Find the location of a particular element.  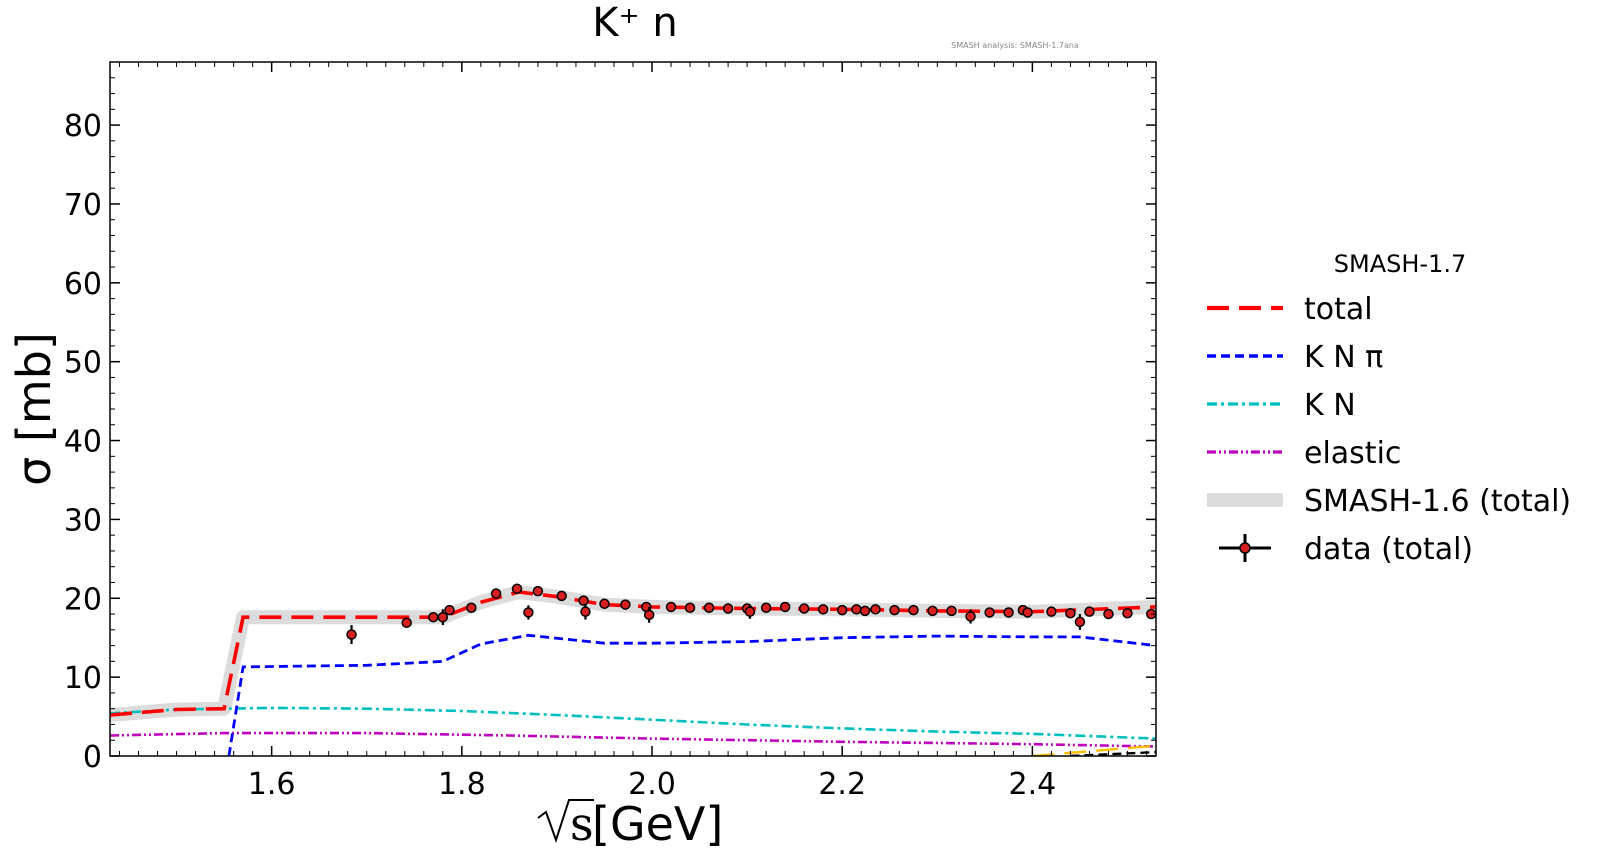

y-tick-label: 0 is located at coordinates (92, 757).